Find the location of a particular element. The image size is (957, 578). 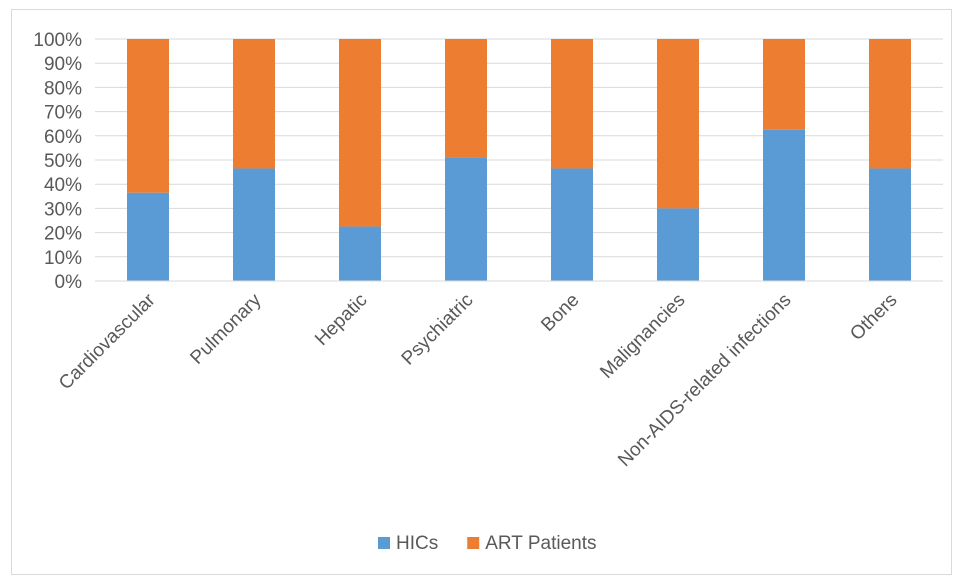

legend-swatch-hics is located at coordinates (384, 543).